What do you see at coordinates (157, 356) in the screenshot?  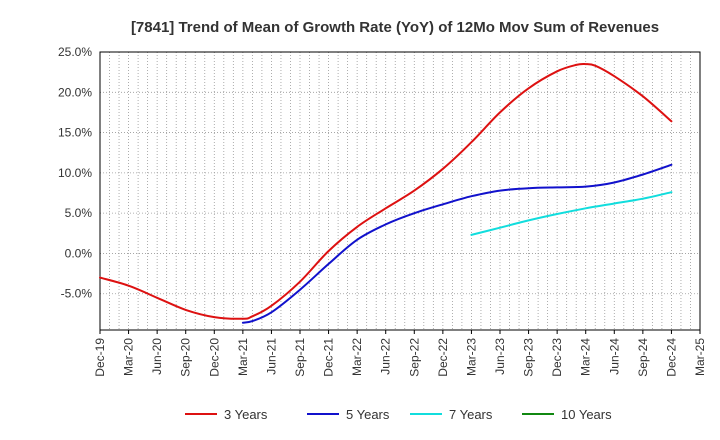 I see `x-tick-label: Jun-20` at bounding box center [157, 356].